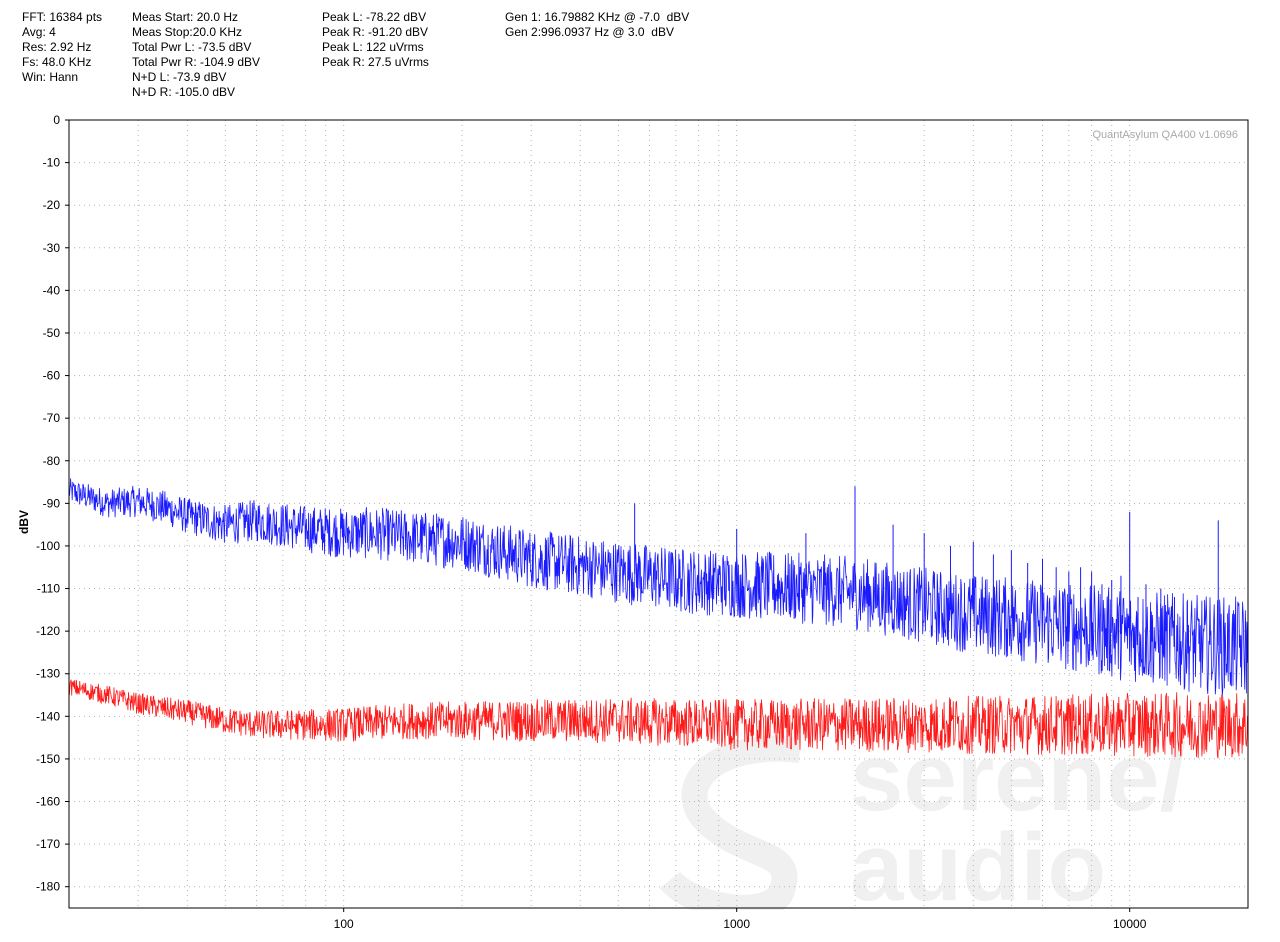 The width and height of the screenshot is (1280, 942). Describe the element at coordinates (179, 77) in the screenshot. I see `info-nd-l: N+D L: -73.9 dBV` at that location.